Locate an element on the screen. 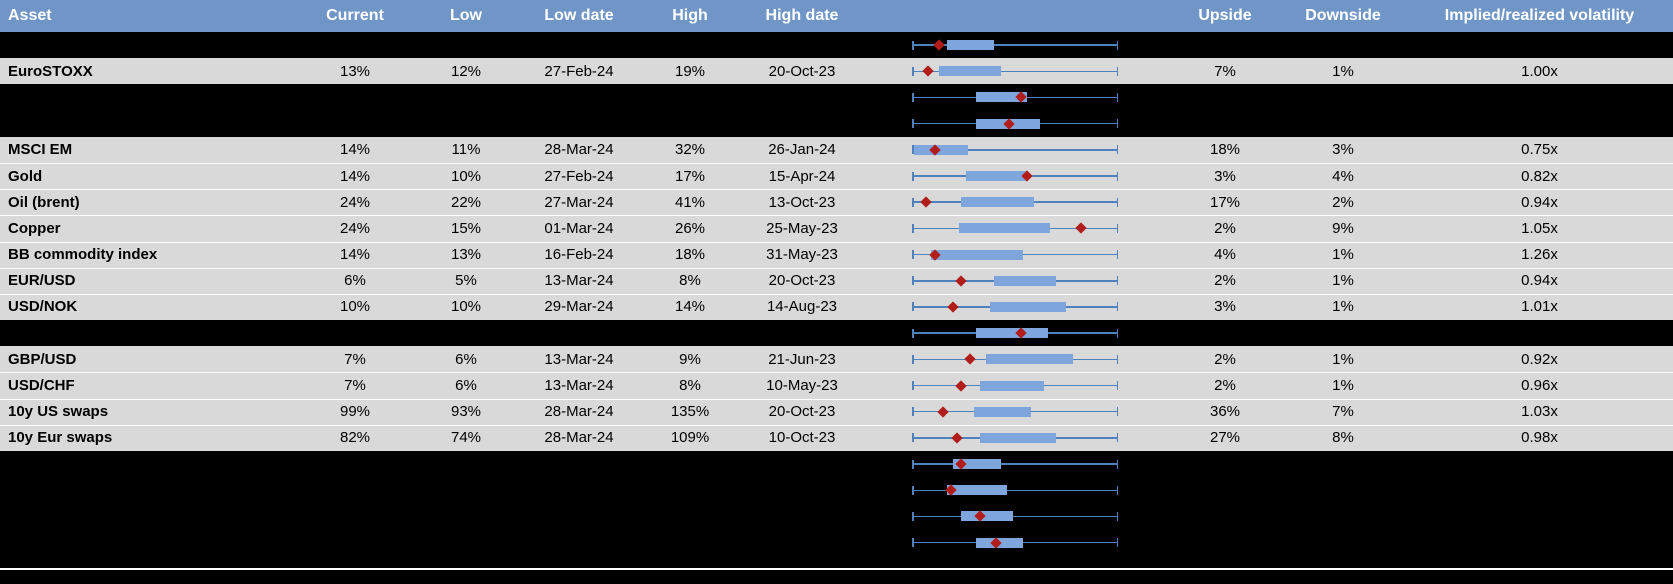 The image size is (1673, 584). asset-name: MSCI EM is located at coordinates (40, 150).